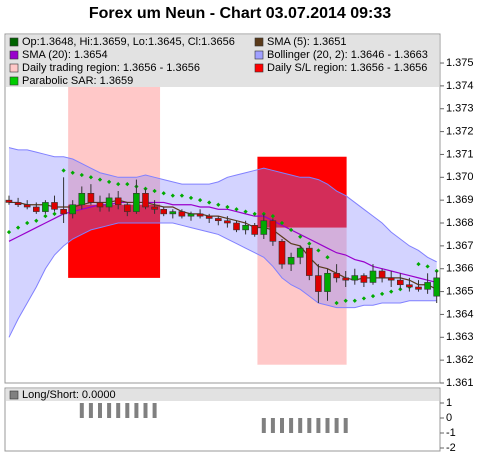 This screenshot has width=480, height=457. What do you see at coordinates (460, 269) in the screenshot?
I see `y-tick-label: 1.366` at bounding box center [460, 269].